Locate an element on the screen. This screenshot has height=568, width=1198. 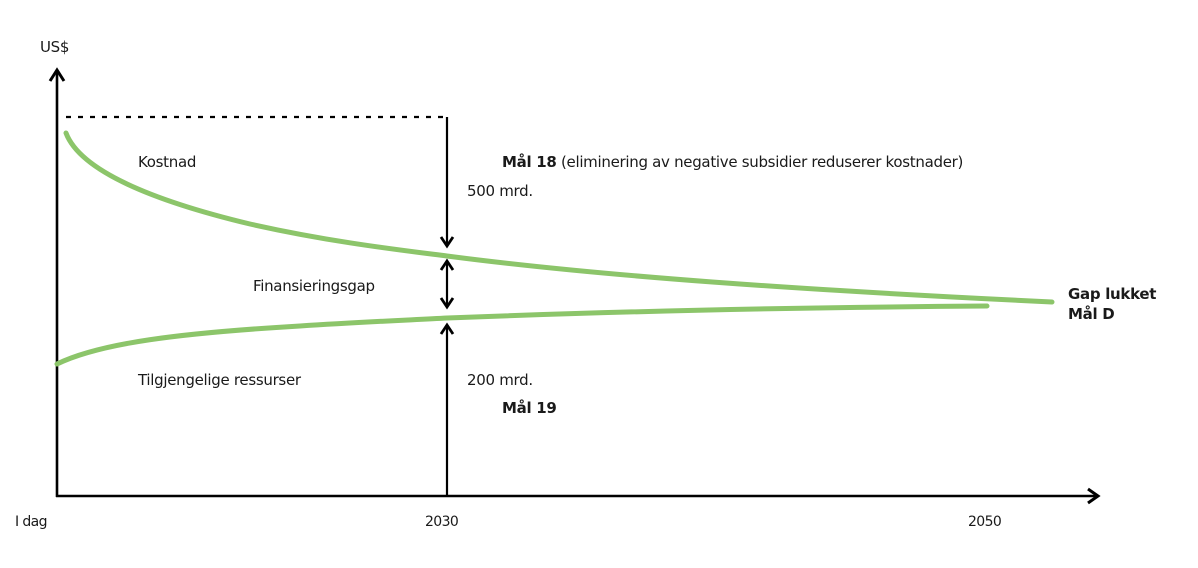
year-2030-marker is located at coordinates (447, 306).